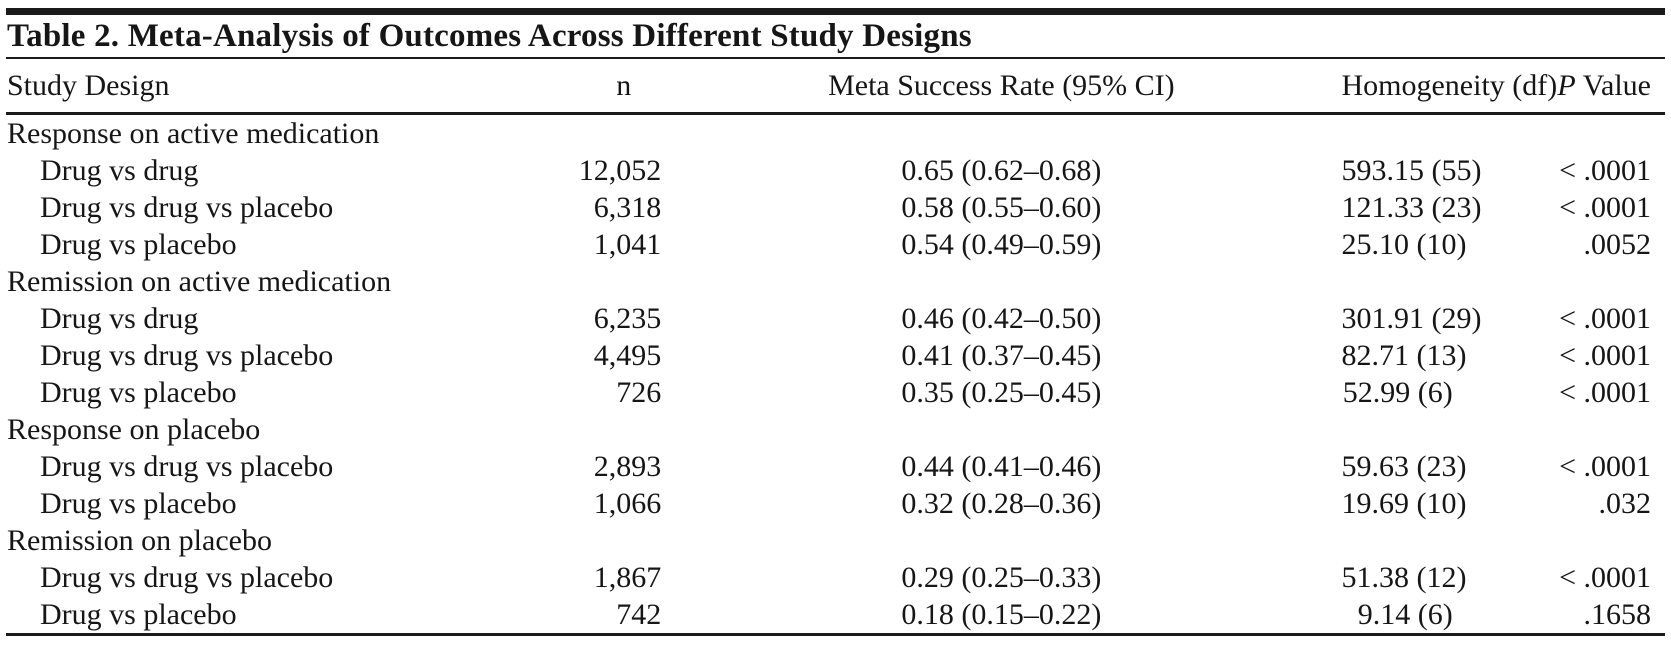 This screenshot has width=1671, height=658. Describe the element at coordinates (627, 466) in the screenshot. I see `cell-n: 2,893` at that location.